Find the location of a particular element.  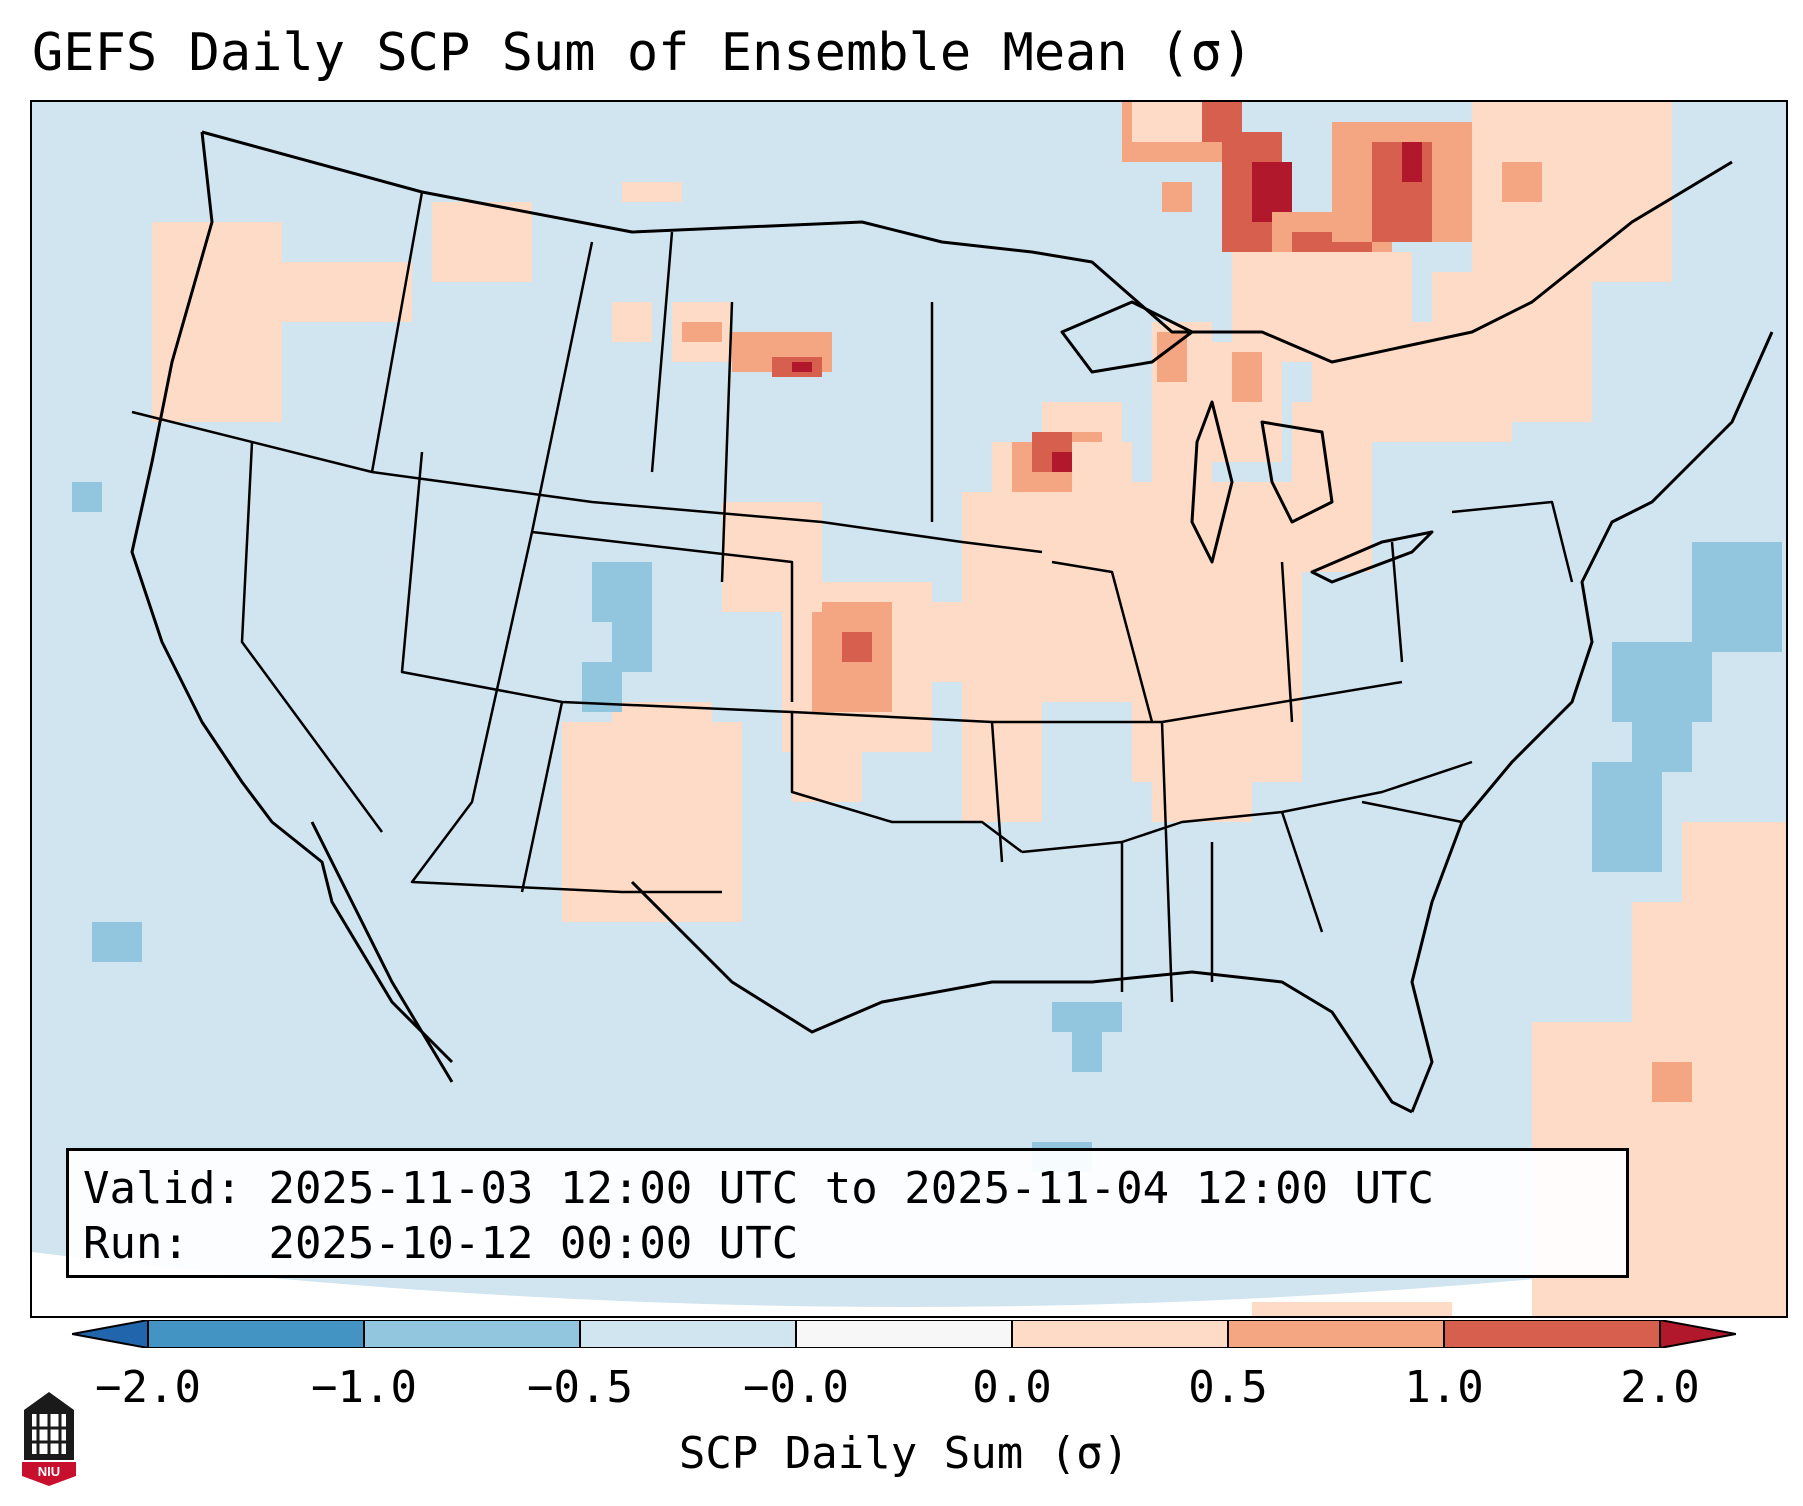

colorbar-tick-label: −1.0 is located at coordinates (364, 1387).